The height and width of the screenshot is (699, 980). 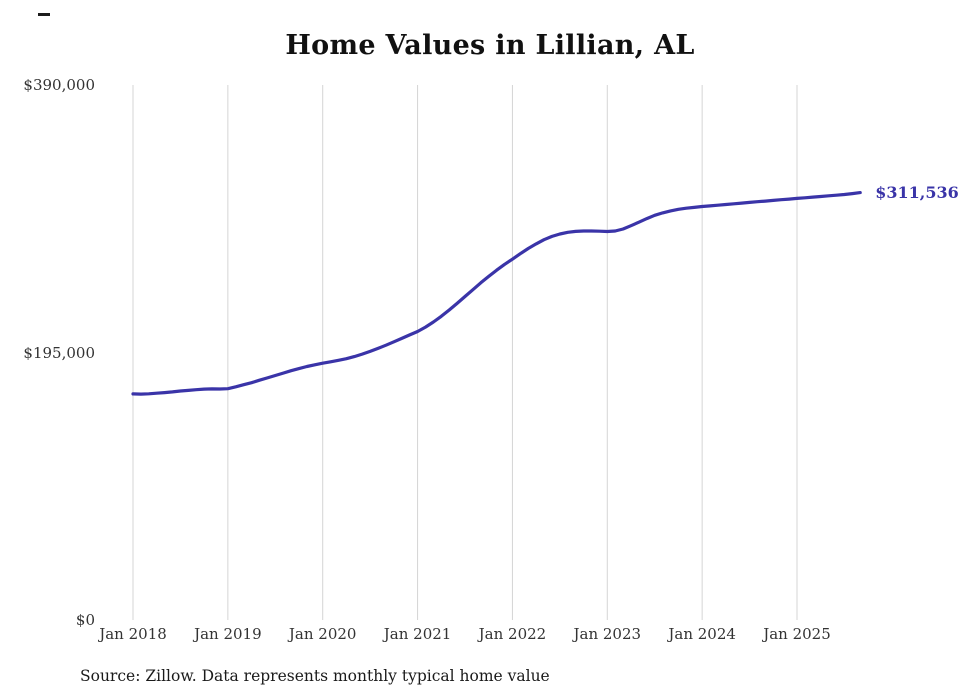 I want to click on x-axis-tick-label: Jan 2023, so click(x=607, y=634).